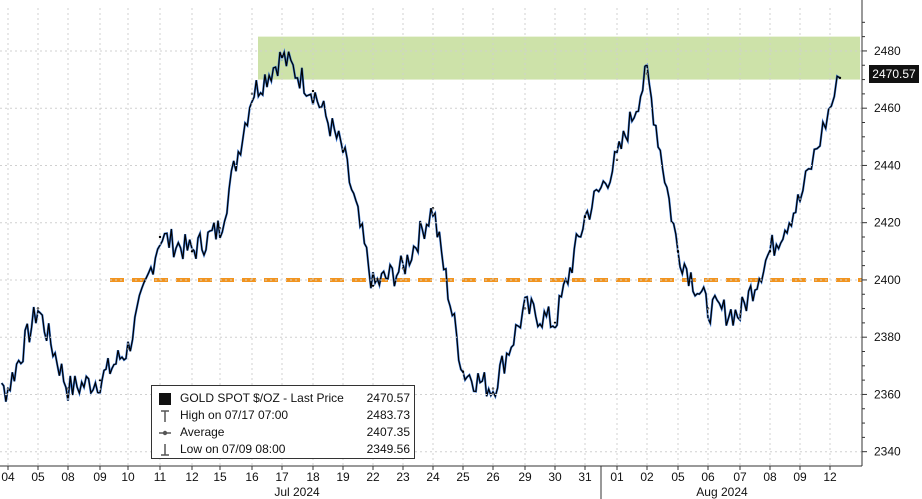 Image resolution: width=922 pixels, height=499 pixels. Describe the element at coordinates (373, 477) in the screenshot. I see `x-tick-label: 22` at that location.